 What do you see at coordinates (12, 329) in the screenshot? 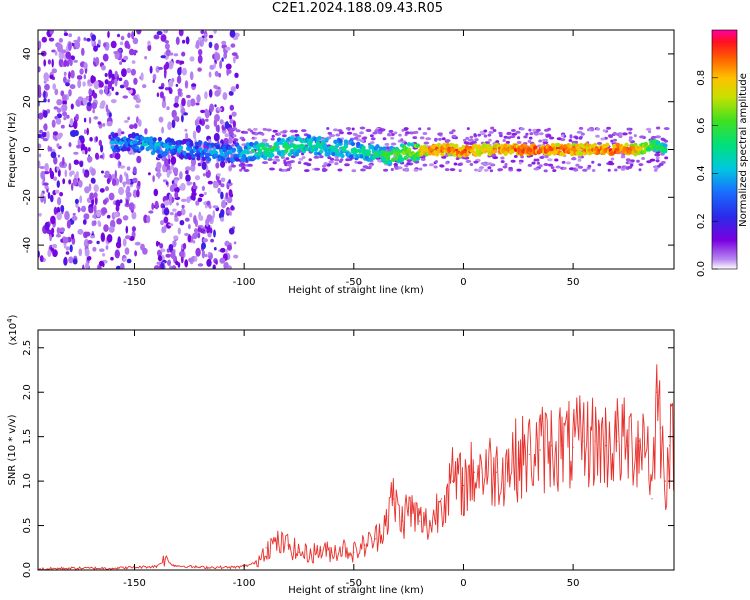
I see `snr-scale-label: (x104)` at bounding box center [12, 329].